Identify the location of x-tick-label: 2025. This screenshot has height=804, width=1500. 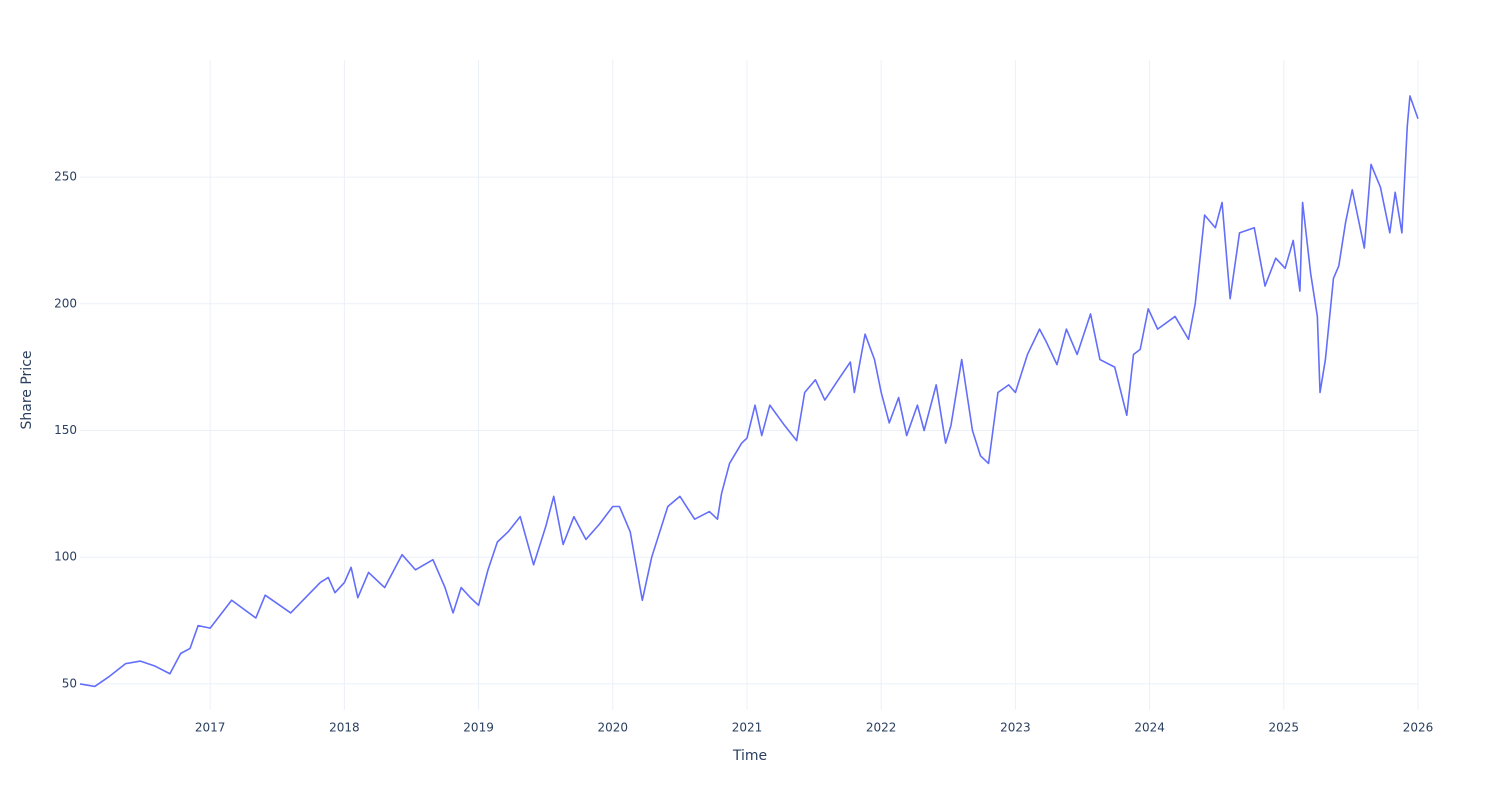
(1284, 728).